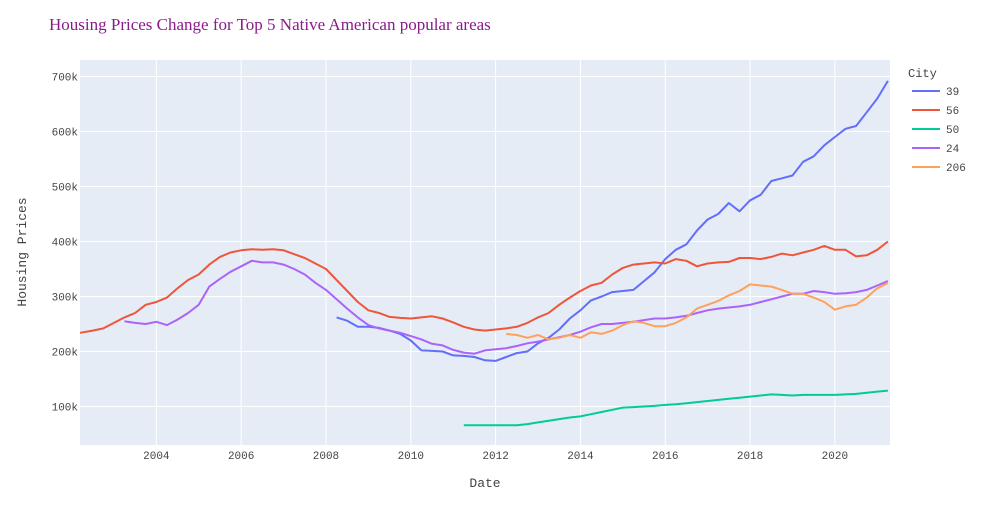 The width and height of the screenshot is (985, 525). I want to click on legend: City 39 56 50 24 206, so click(937, 121).